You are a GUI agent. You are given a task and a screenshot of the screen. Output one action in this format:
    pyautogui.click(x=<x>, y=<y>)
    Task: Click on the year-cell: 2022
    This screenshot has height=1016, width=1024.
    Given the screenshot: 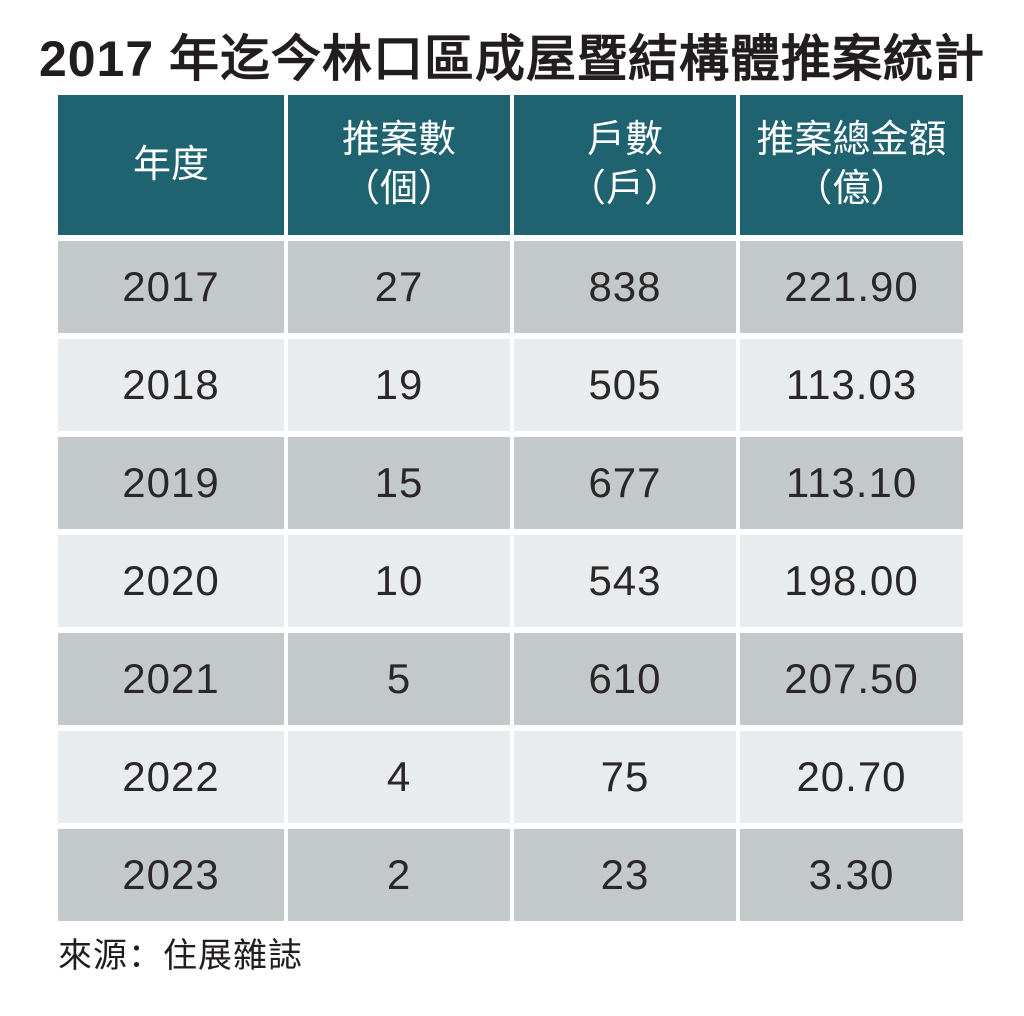 What is the action you would take?
    pyautogui.click(x=171, y=777)
    